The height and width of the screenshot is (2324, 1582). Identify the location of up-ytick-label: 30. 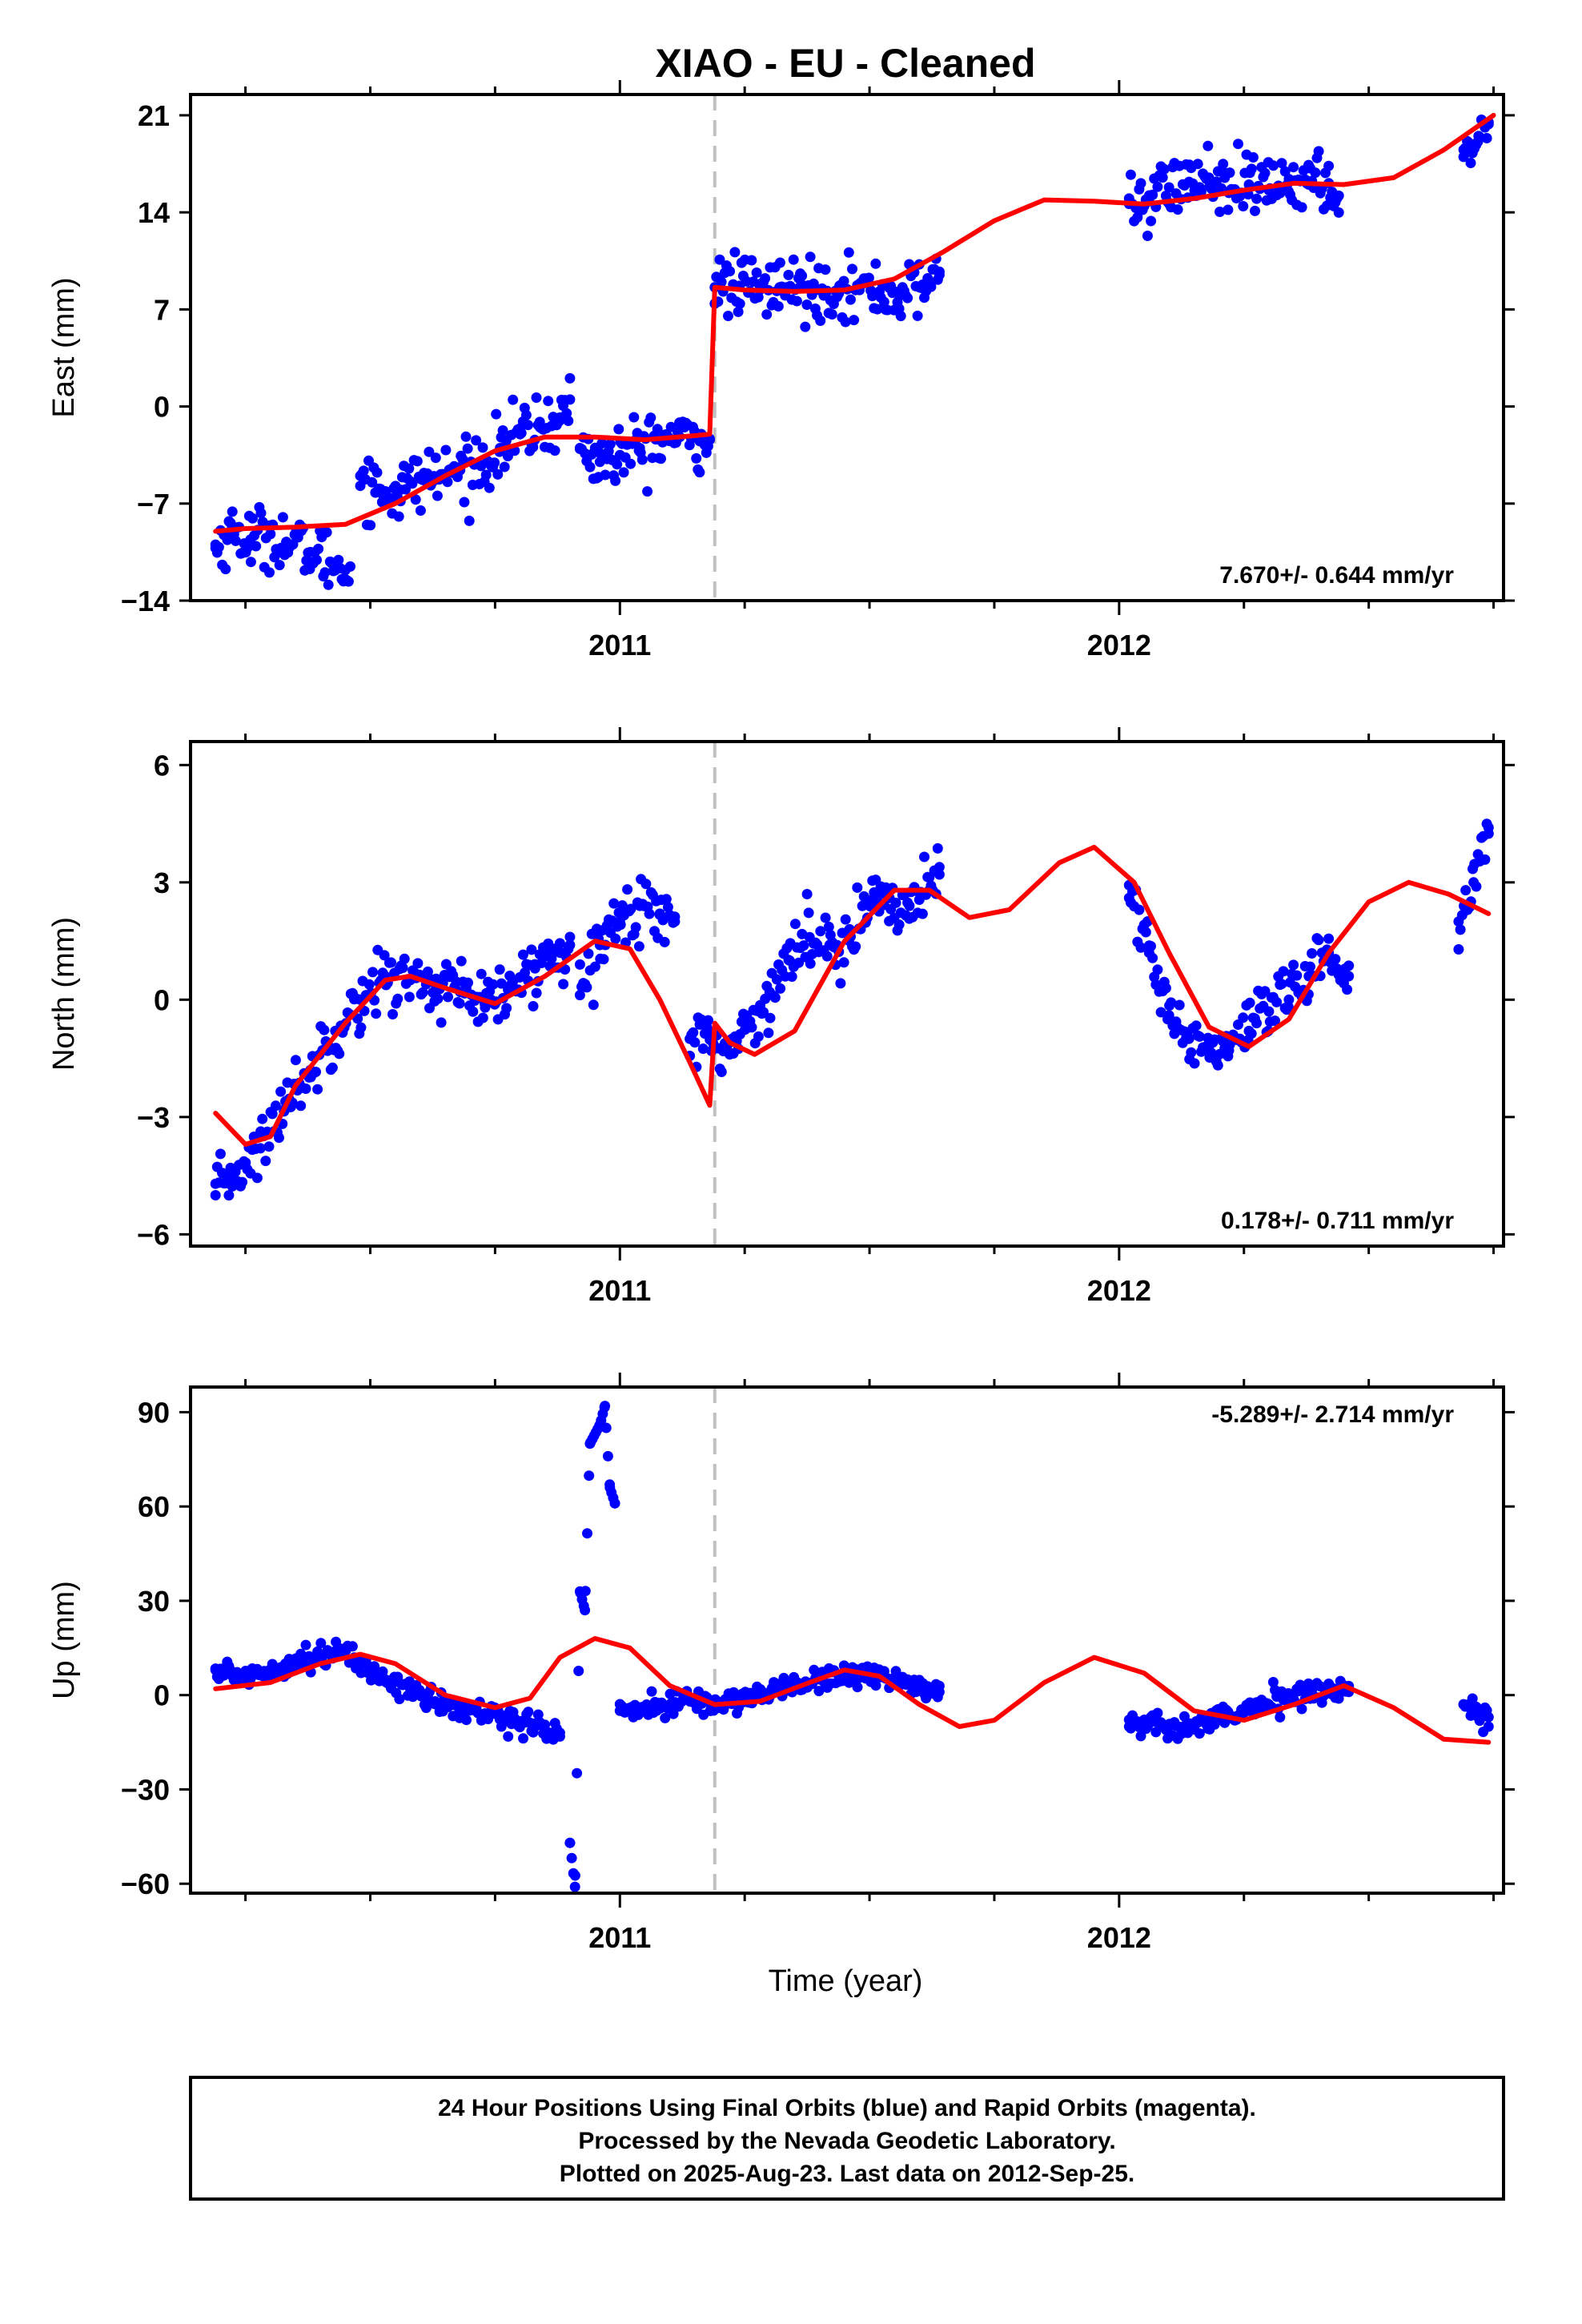
(154, 1601).